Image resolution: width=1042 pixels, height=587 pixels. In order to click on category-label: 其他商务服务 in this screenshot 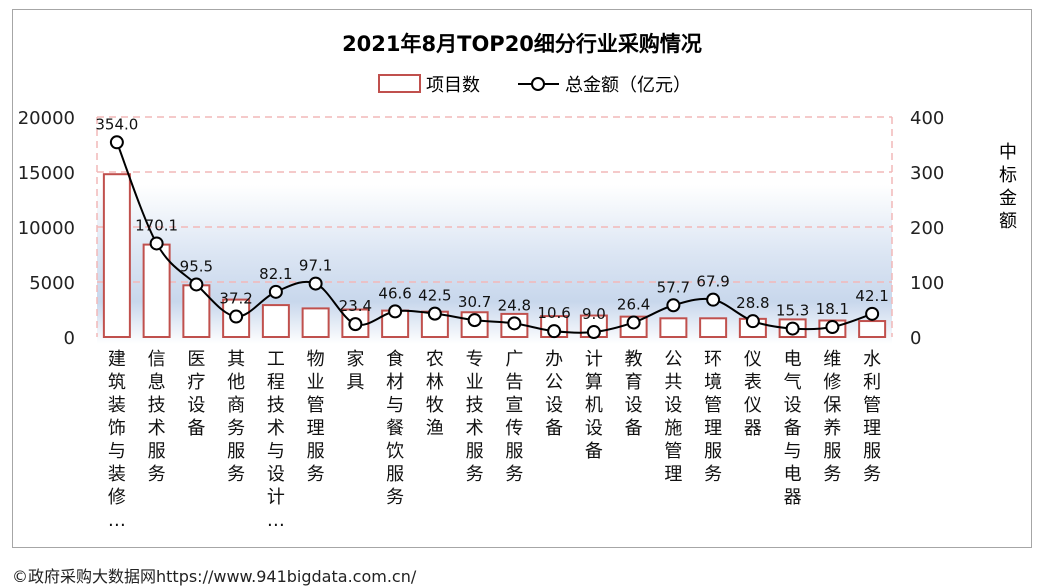, I will do `click(236, 417)`.